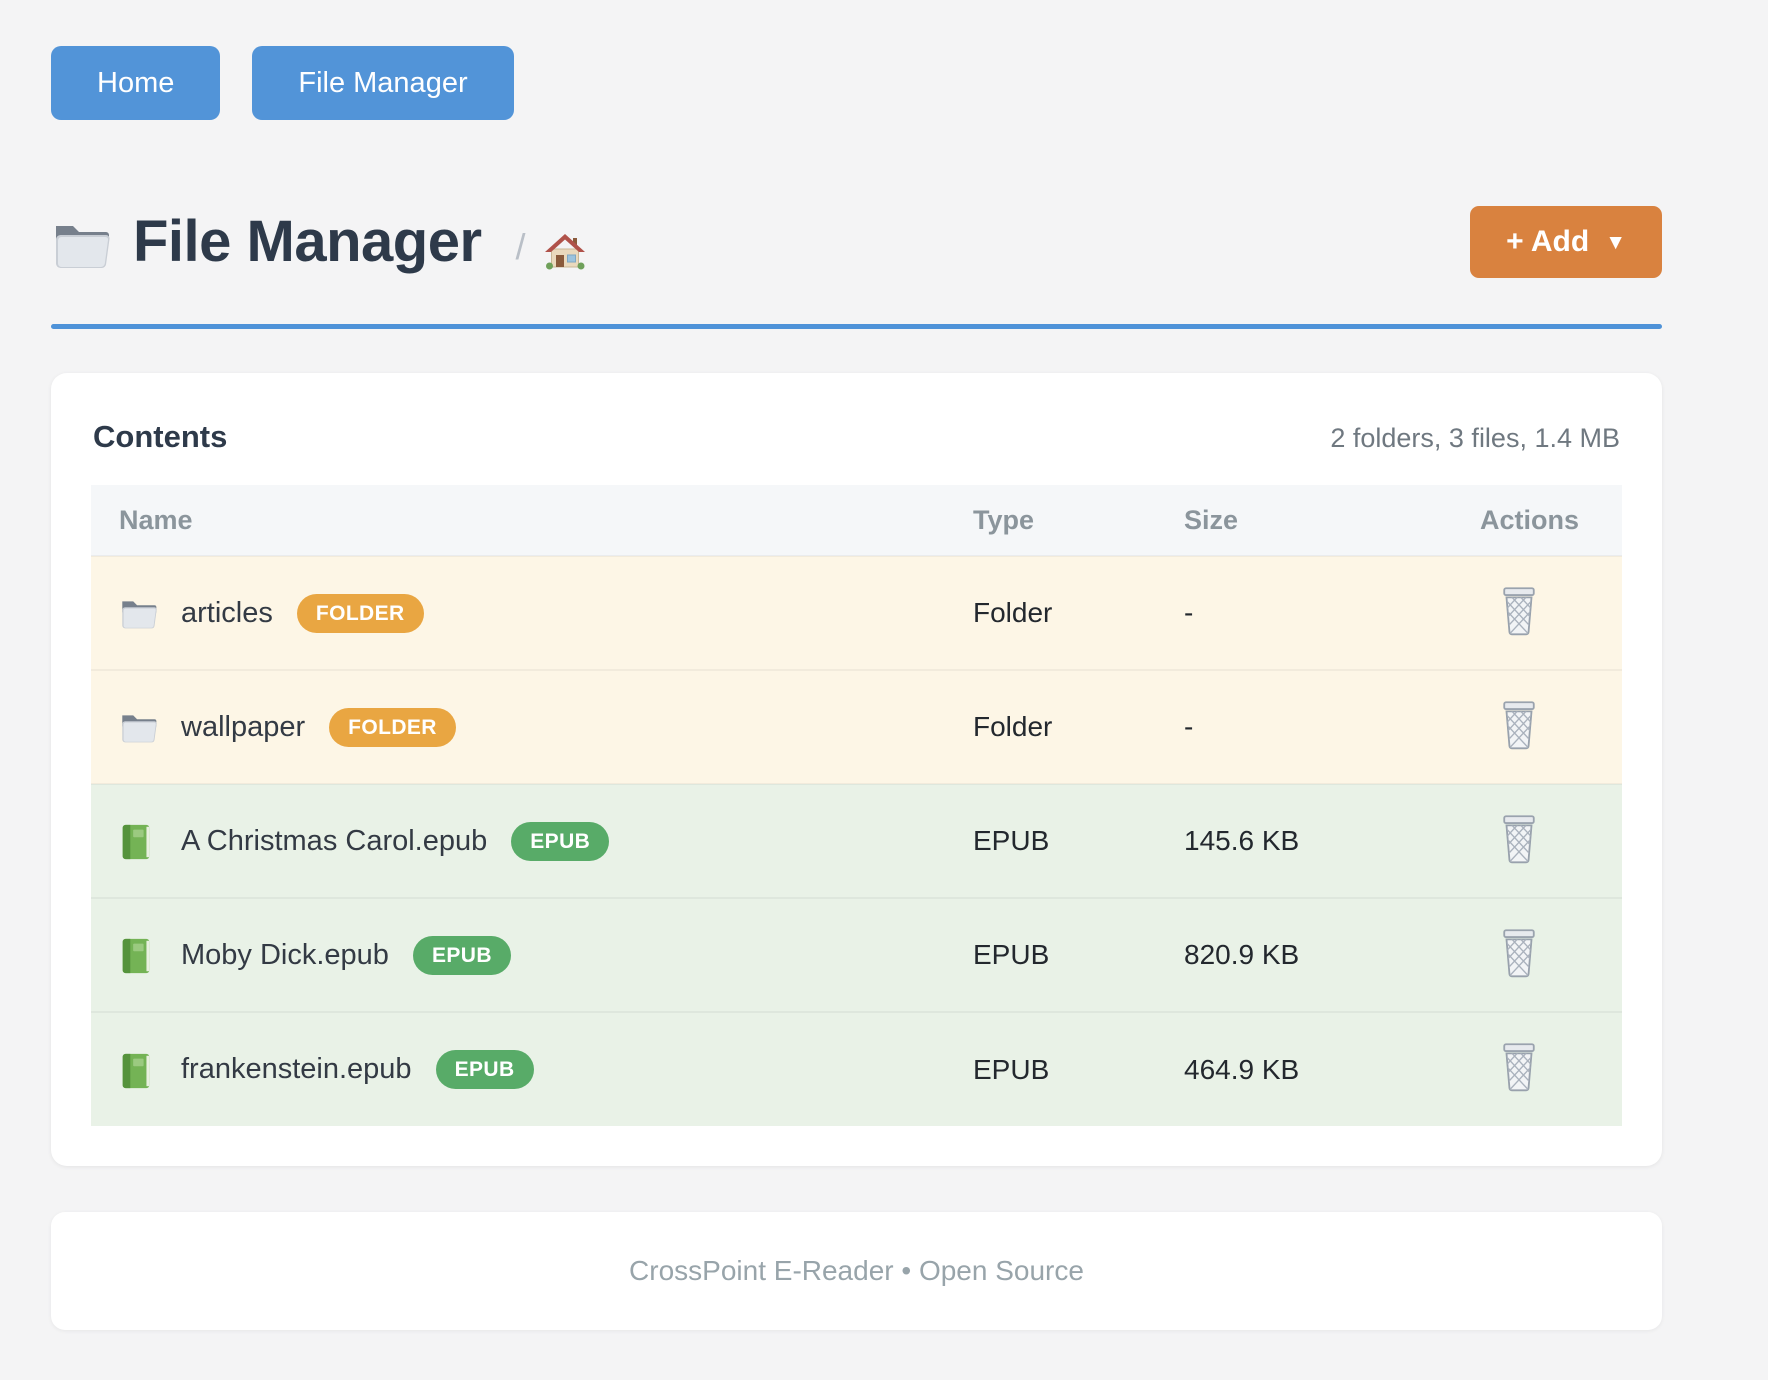 This screenshot has height=1380, width=1768. Describe the element at coordinates (1242, 954) in the screenshot. I see `file-size: 820.9 KB` at that location.